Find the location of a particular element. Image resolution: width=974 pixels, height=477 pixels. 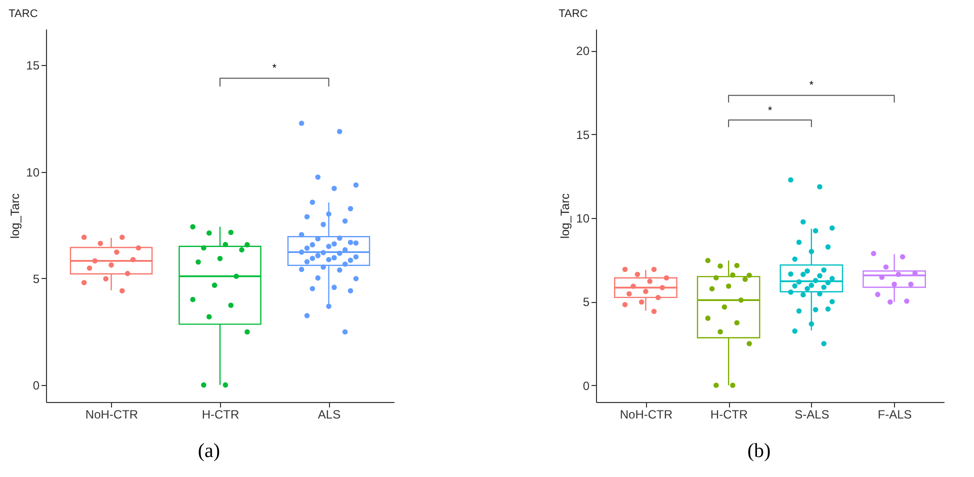

x-tick-label: S-ALS is located at coordinates (812, 415).